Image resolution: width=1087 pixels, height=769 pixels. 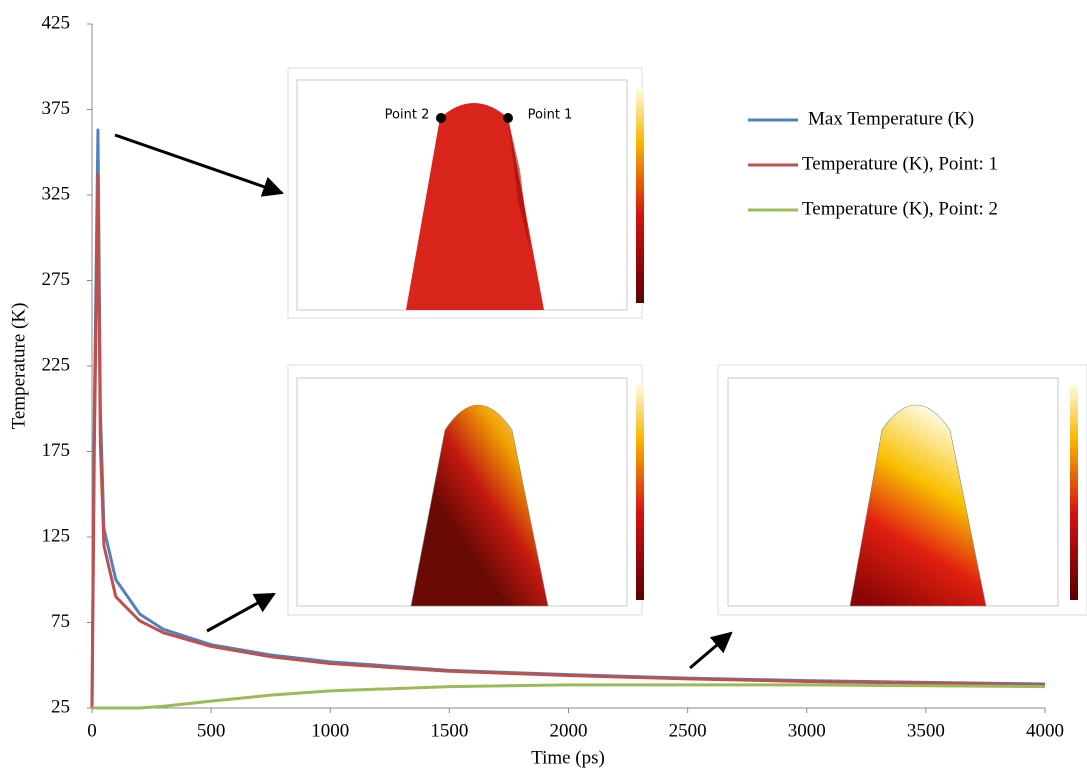 I want to click on x-tick-label: 0, so click(x=92, y=730).